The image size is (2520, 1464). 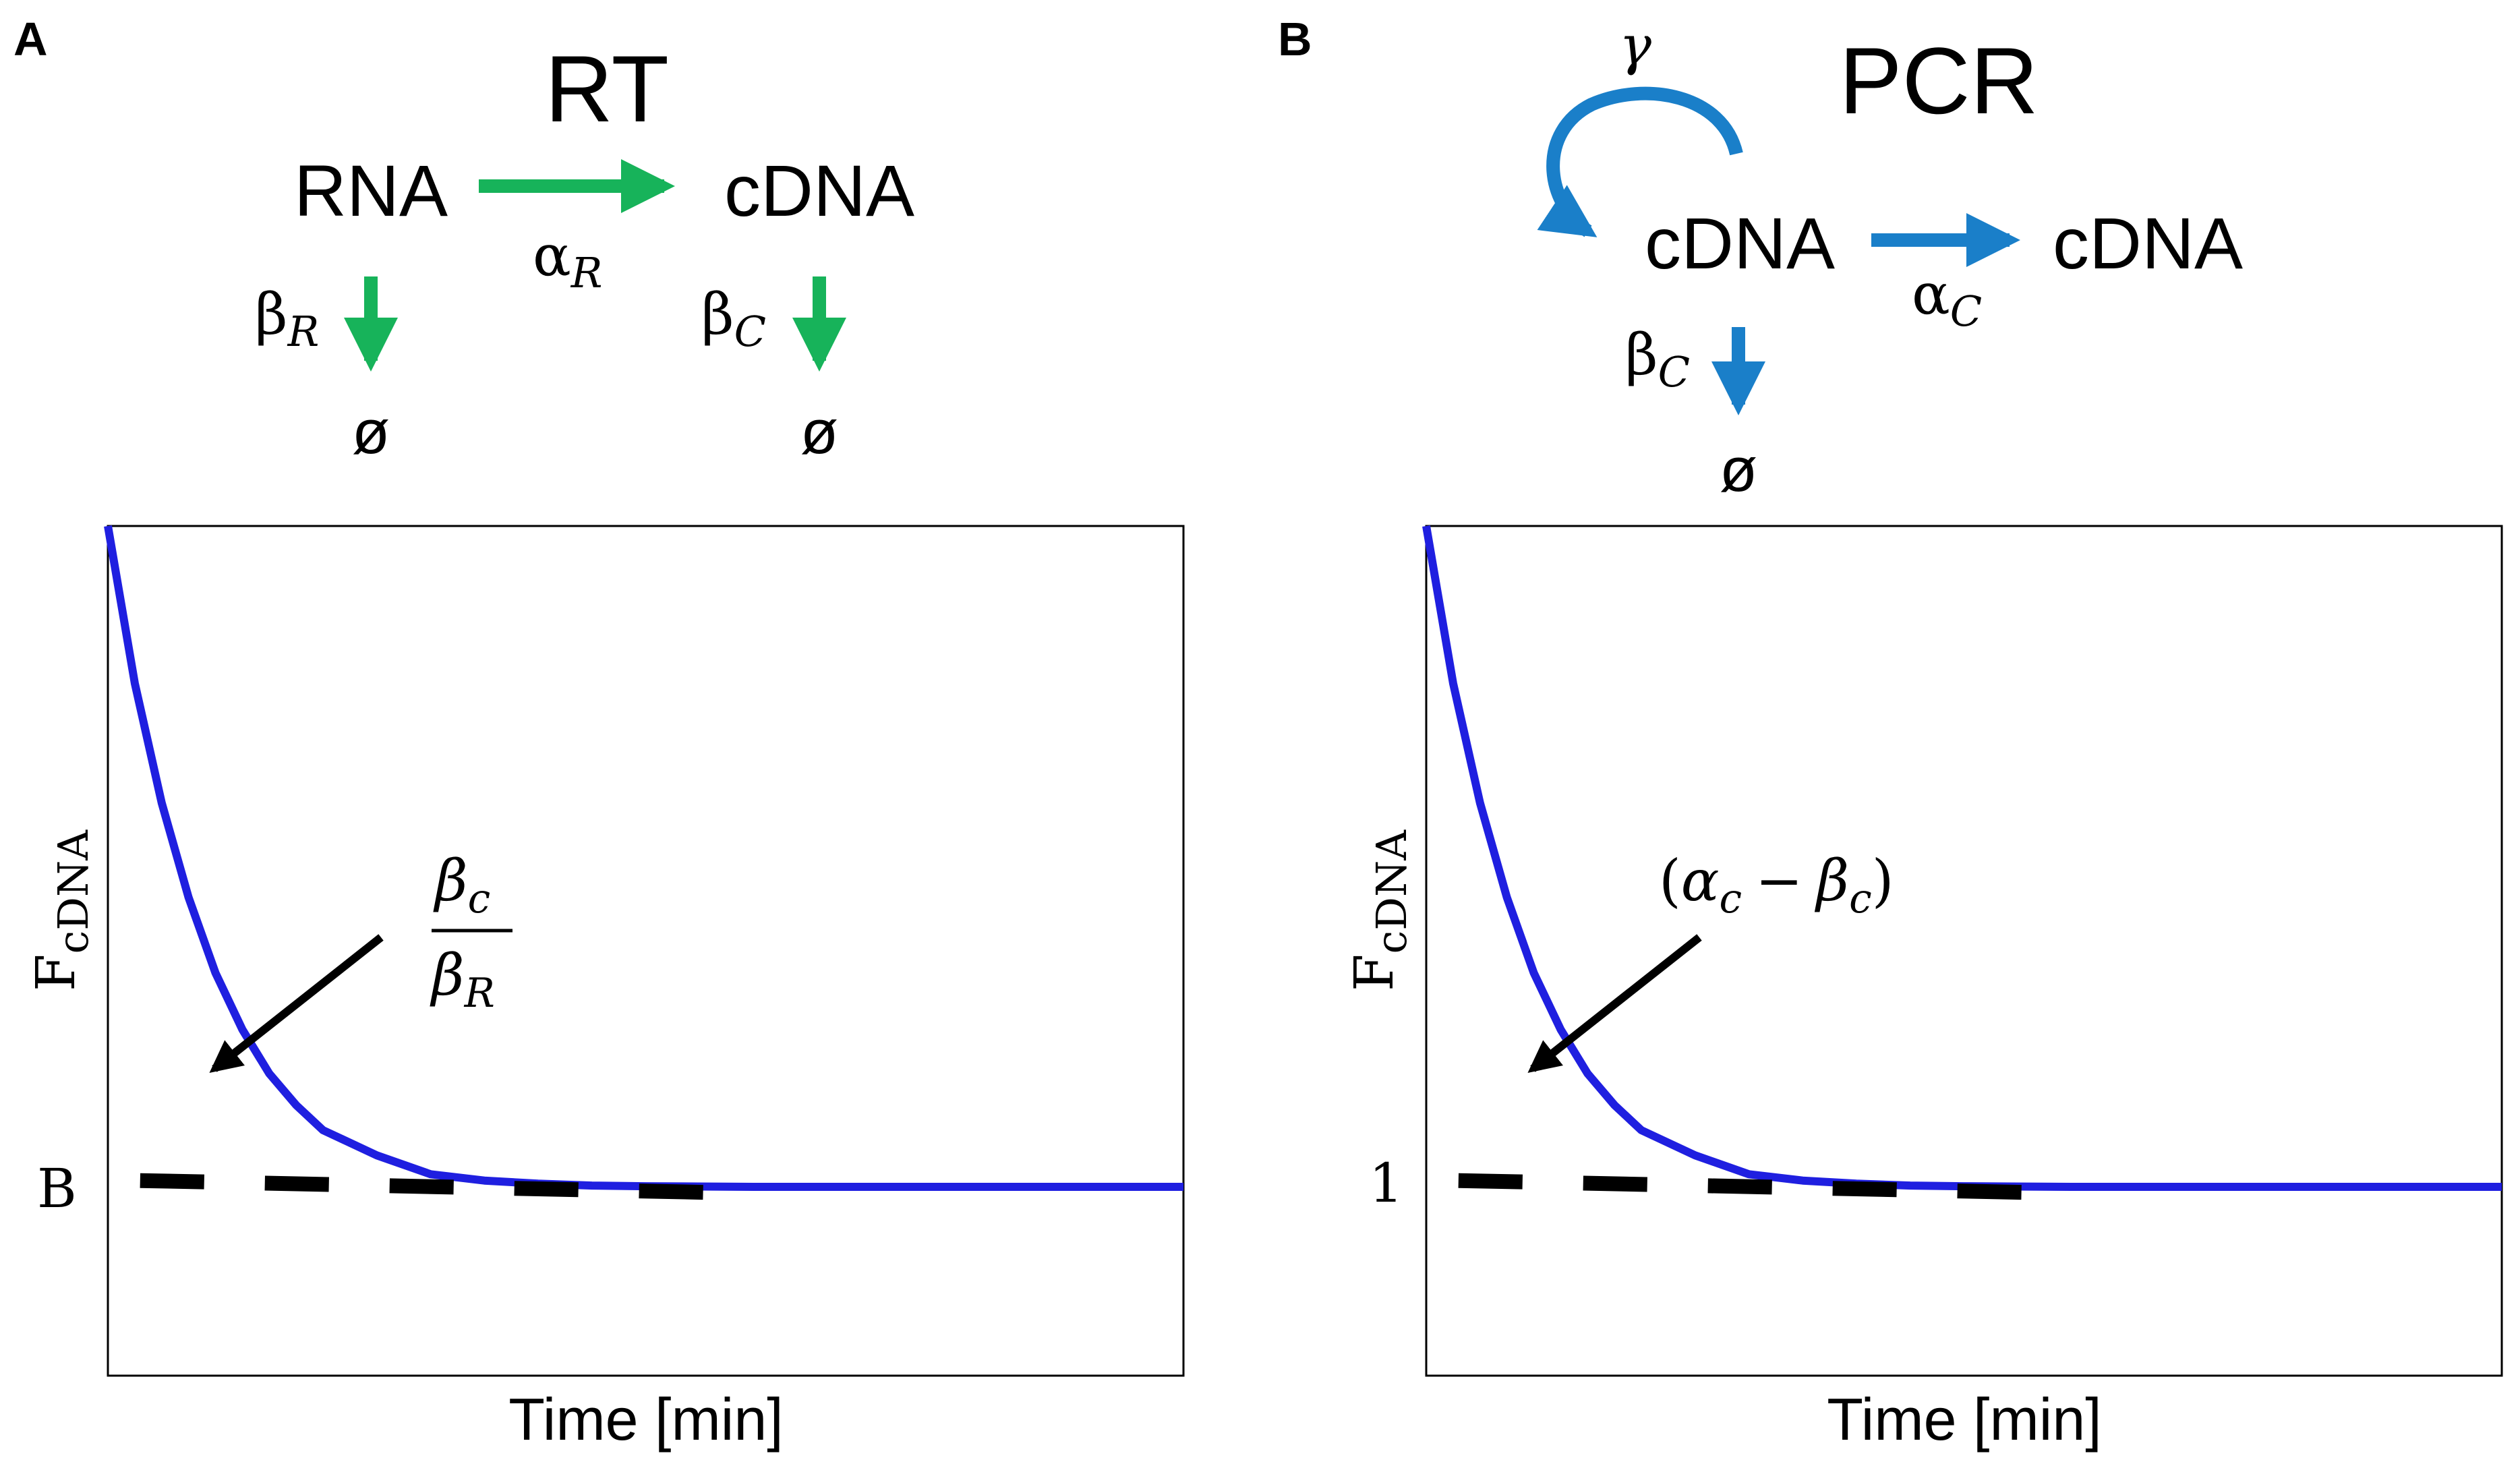 I want to click on sink-rna: ø, so click(x=371, y=432).